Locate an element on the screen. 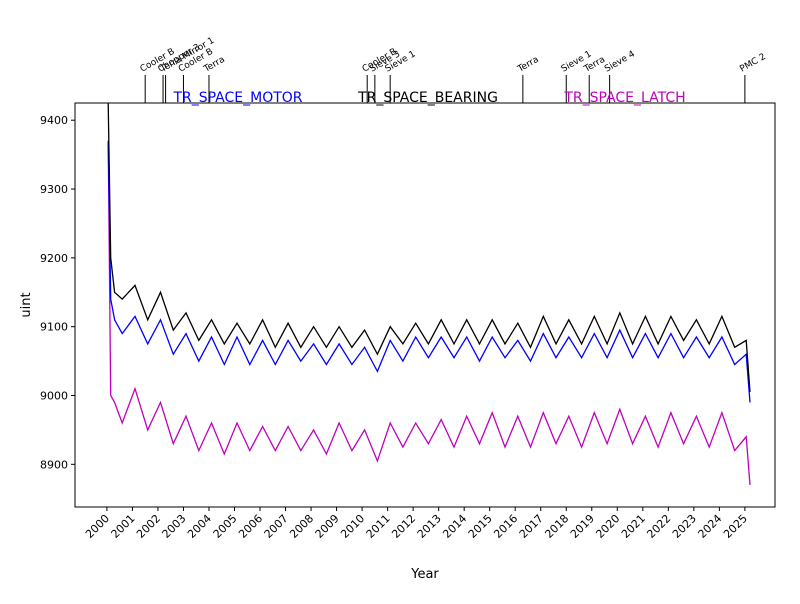 Image resolution: width=800 pixels, height=604 pixels. legend-label: TR_SPACE_MOTOR is located at coordinates (237, 98).